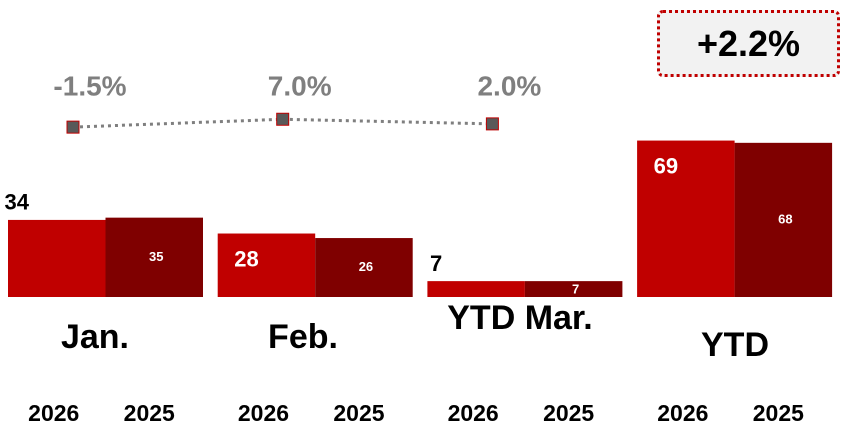 Image resolution: width=845 pixels, height=427 pixels. Describe the element at coordinates (666, 165) in the screenshot. I see `value-label: 69` at that location.